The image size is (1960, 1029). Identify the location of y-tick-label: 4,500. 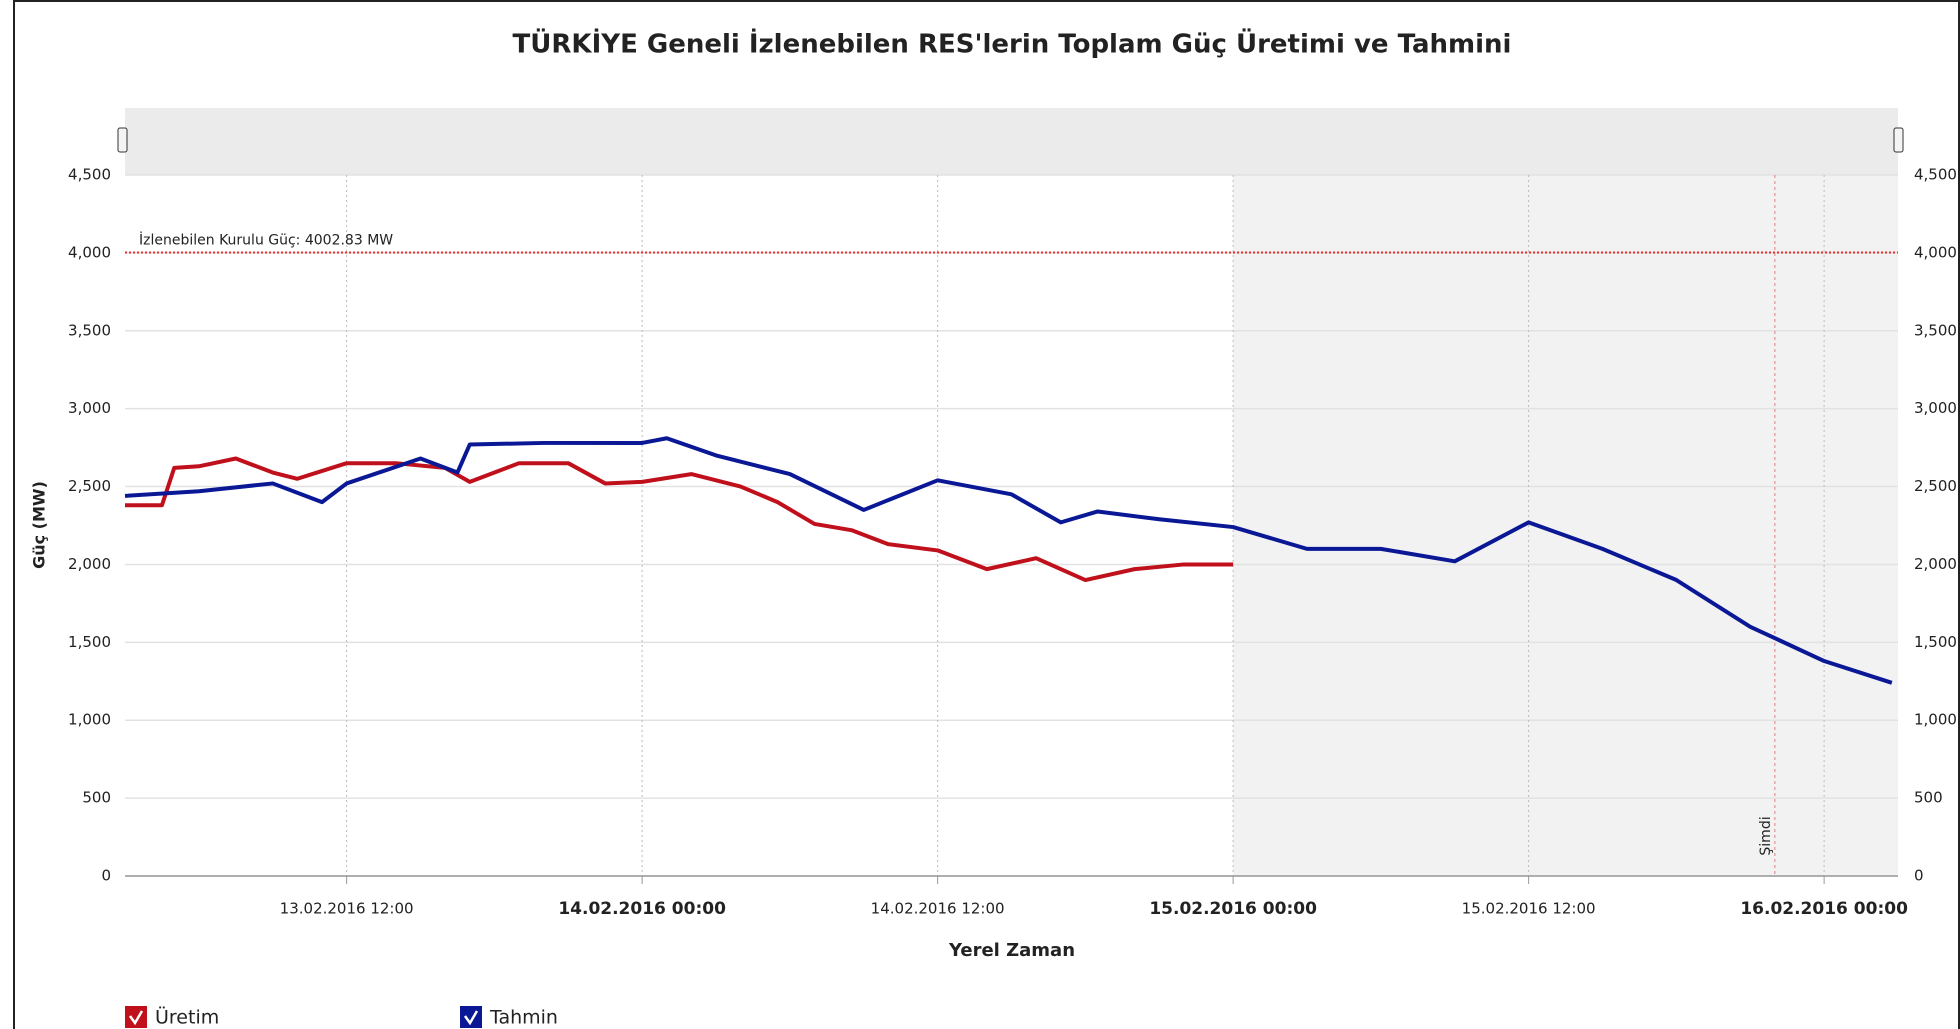
(89, 175).